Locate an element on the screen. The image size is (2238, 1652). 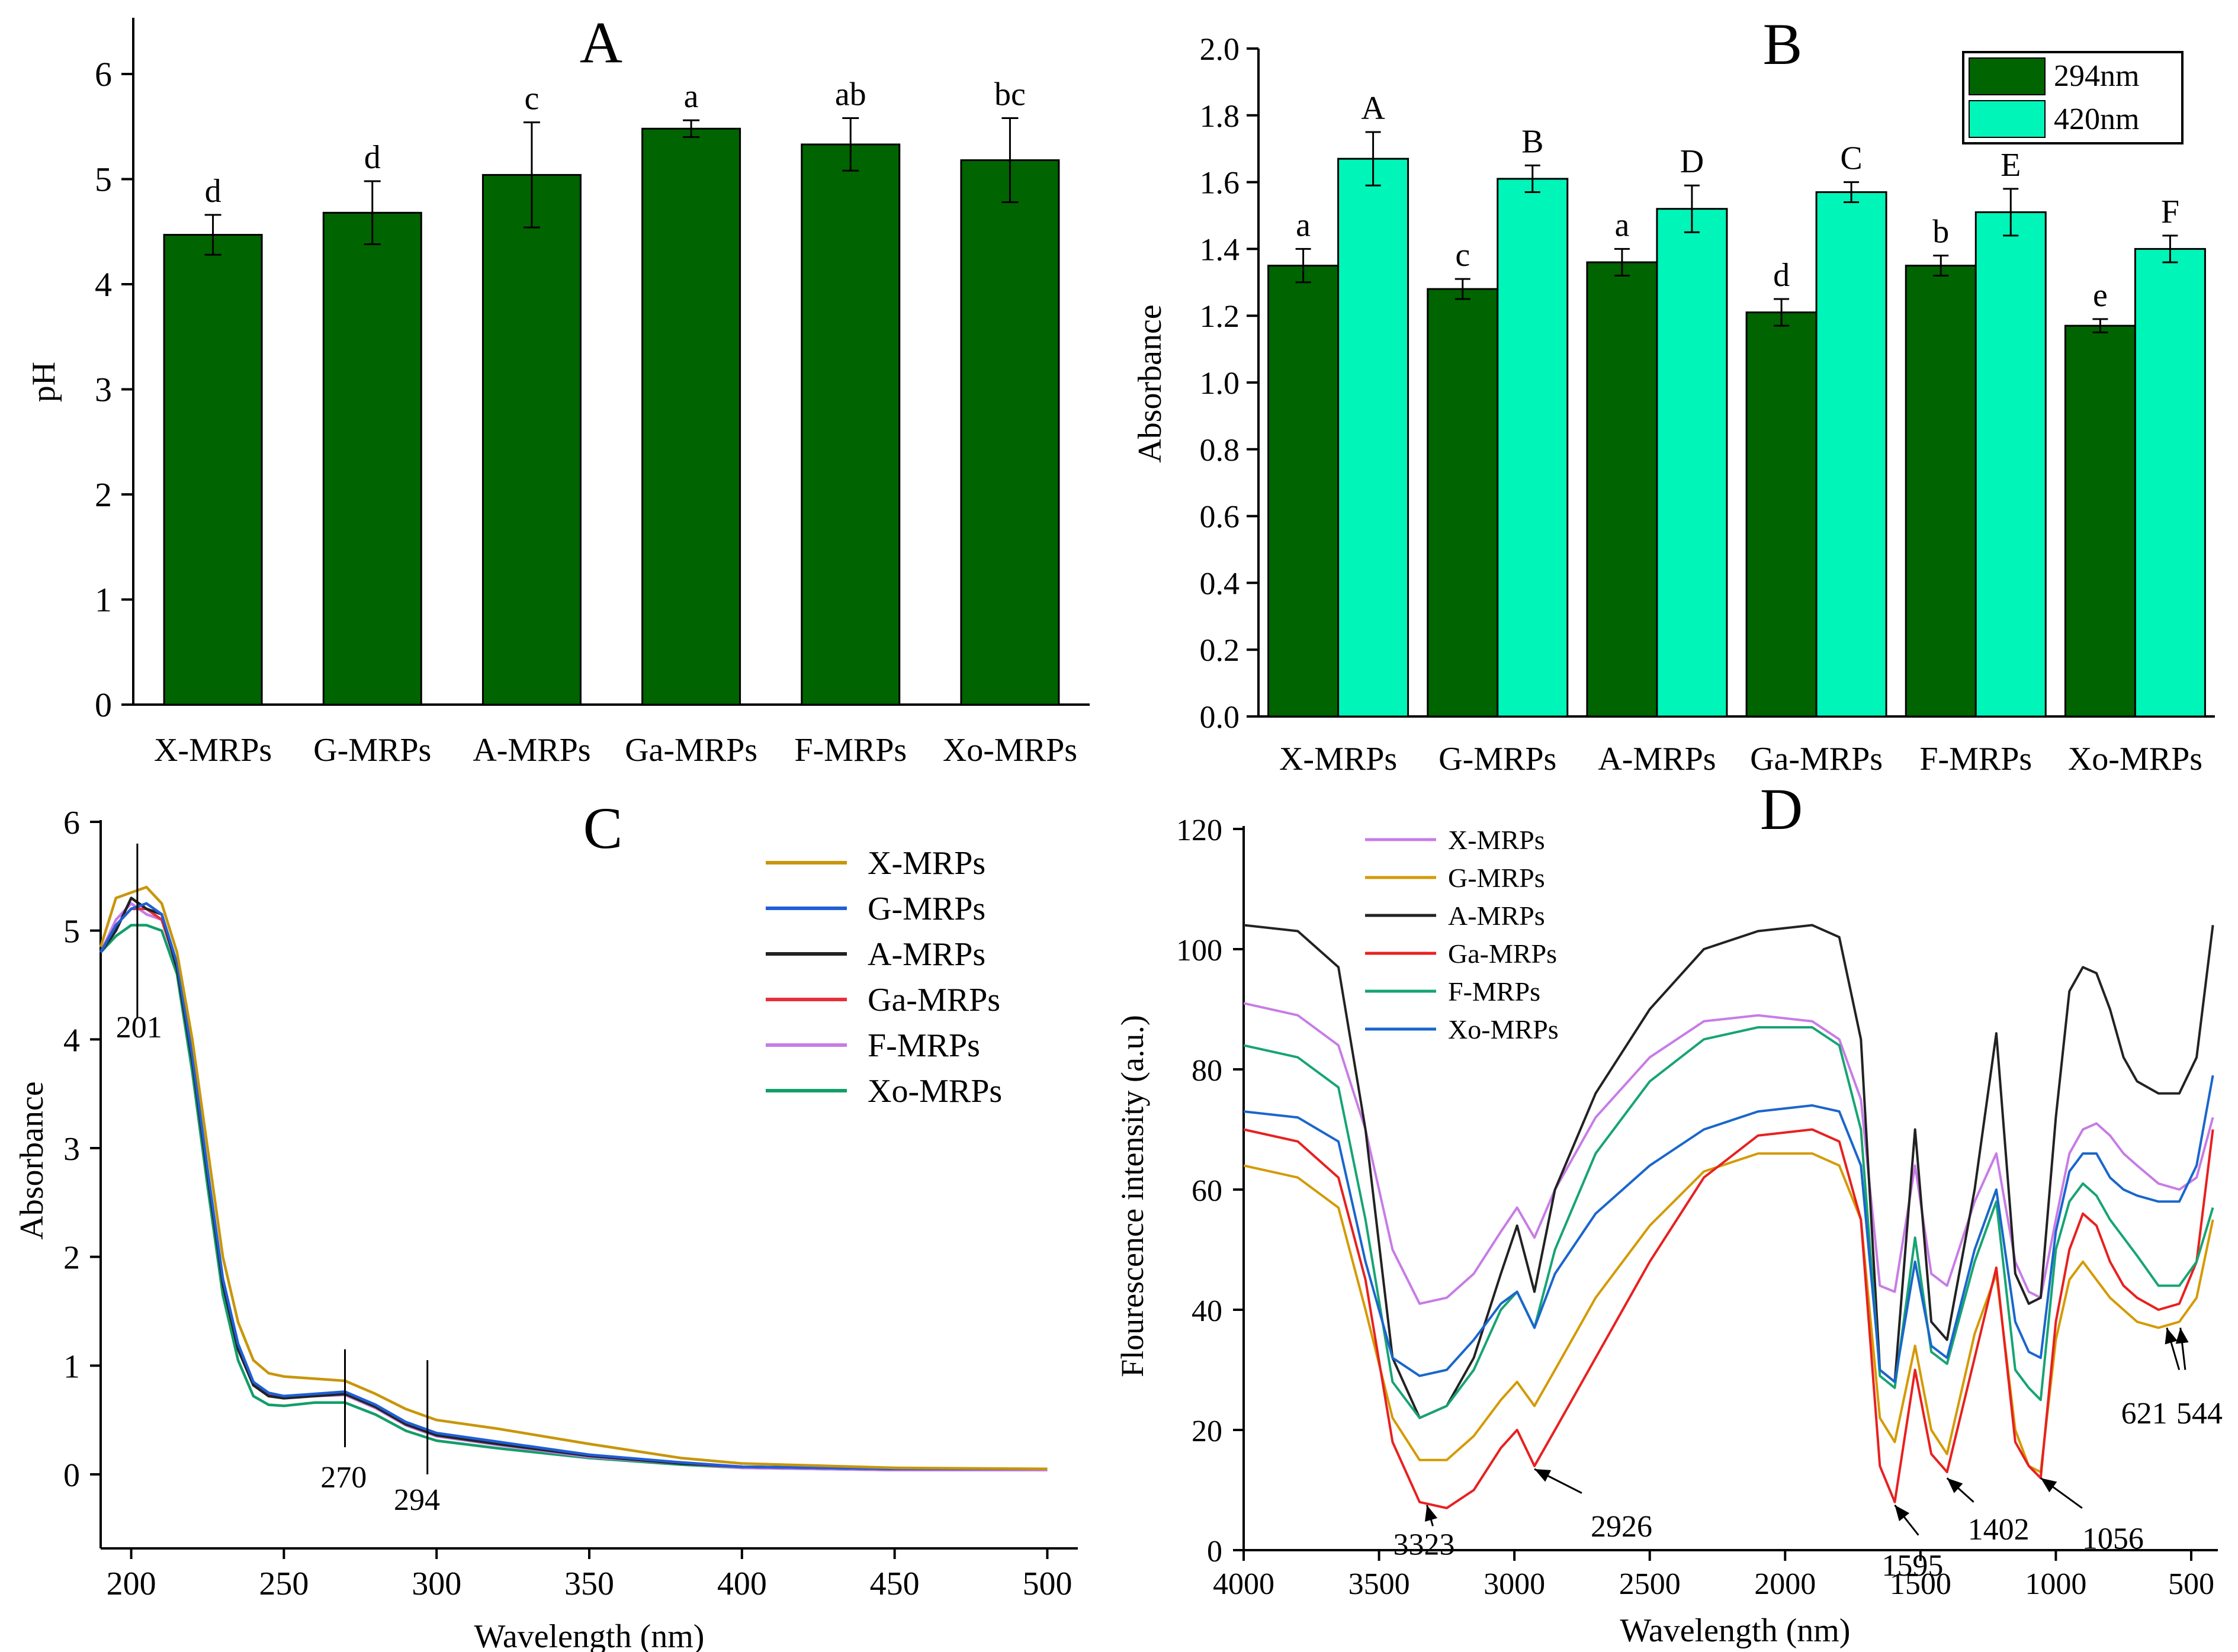
panel-a-y-tick-label: 1 is located at coordinates (103, 600).